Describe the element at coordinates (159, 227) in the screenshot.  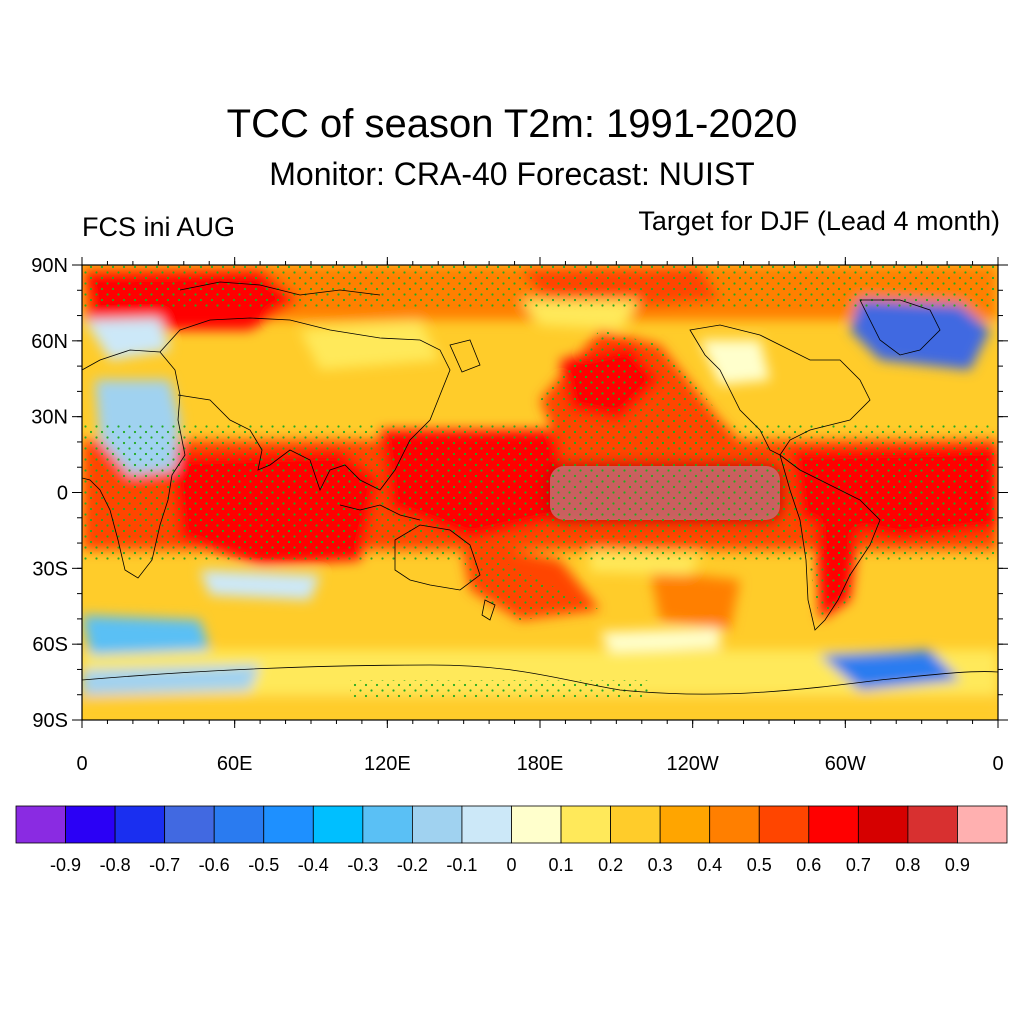
I see `init-month-label: FCS ini AUG` at that location.